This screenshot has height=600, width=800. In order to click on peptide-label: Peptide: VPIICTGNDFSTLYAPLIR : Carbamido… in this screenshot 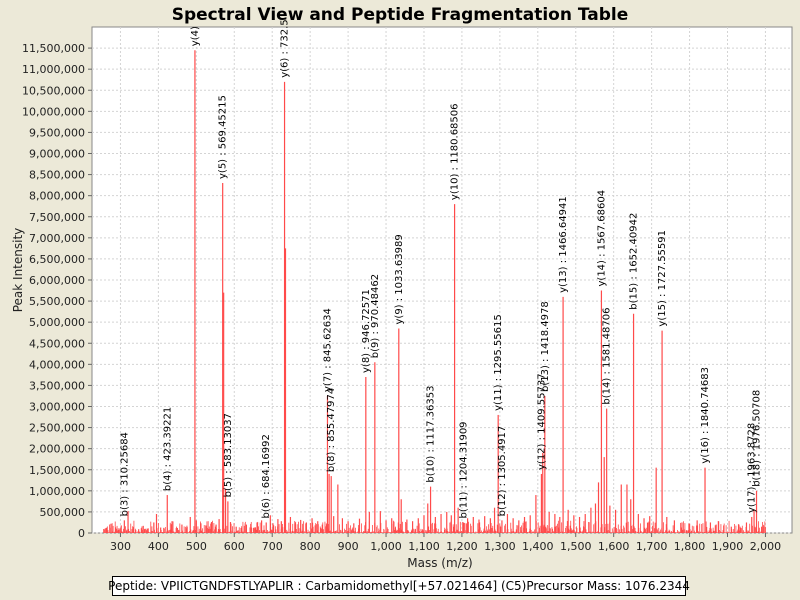, I will do `click(317, 586)`.